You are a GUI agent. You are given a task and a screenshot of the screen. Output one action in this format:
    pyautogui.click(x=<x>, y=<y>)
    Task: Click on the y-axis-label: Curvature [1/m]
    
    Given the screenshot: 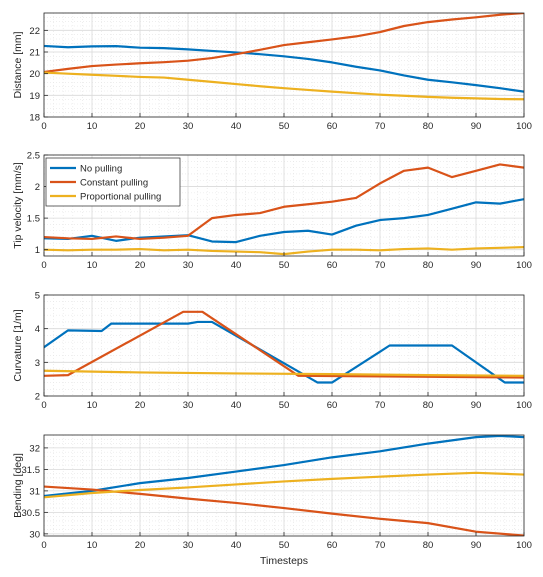 What is the action you would take?
    pyautogui.click(x=18, y=345)
    